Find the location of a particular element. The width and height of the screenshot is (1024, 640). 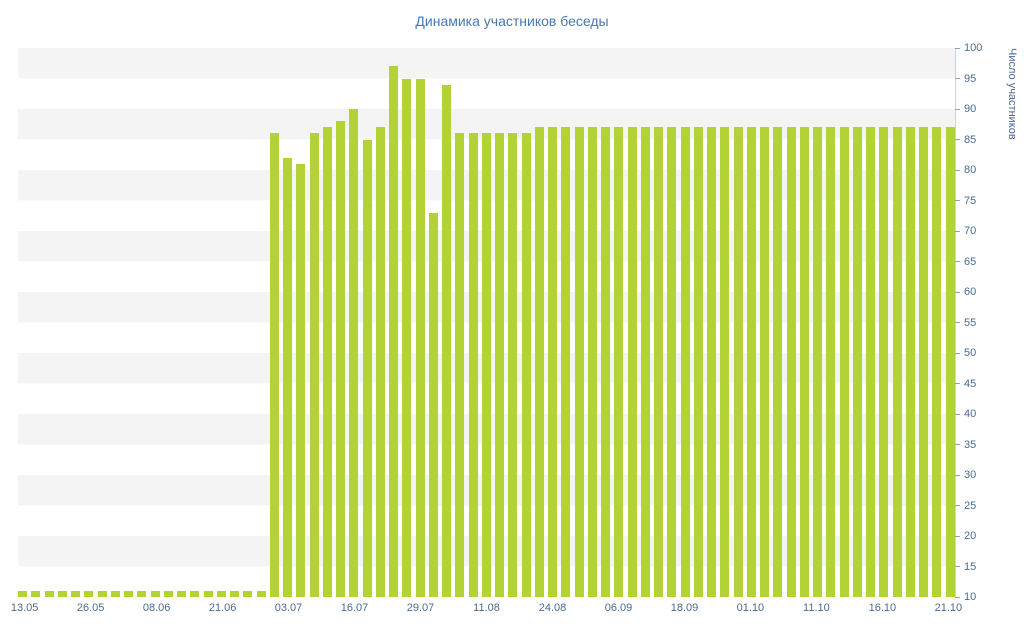

y-axis-tick: 85 is located at coordinates (965, 140).